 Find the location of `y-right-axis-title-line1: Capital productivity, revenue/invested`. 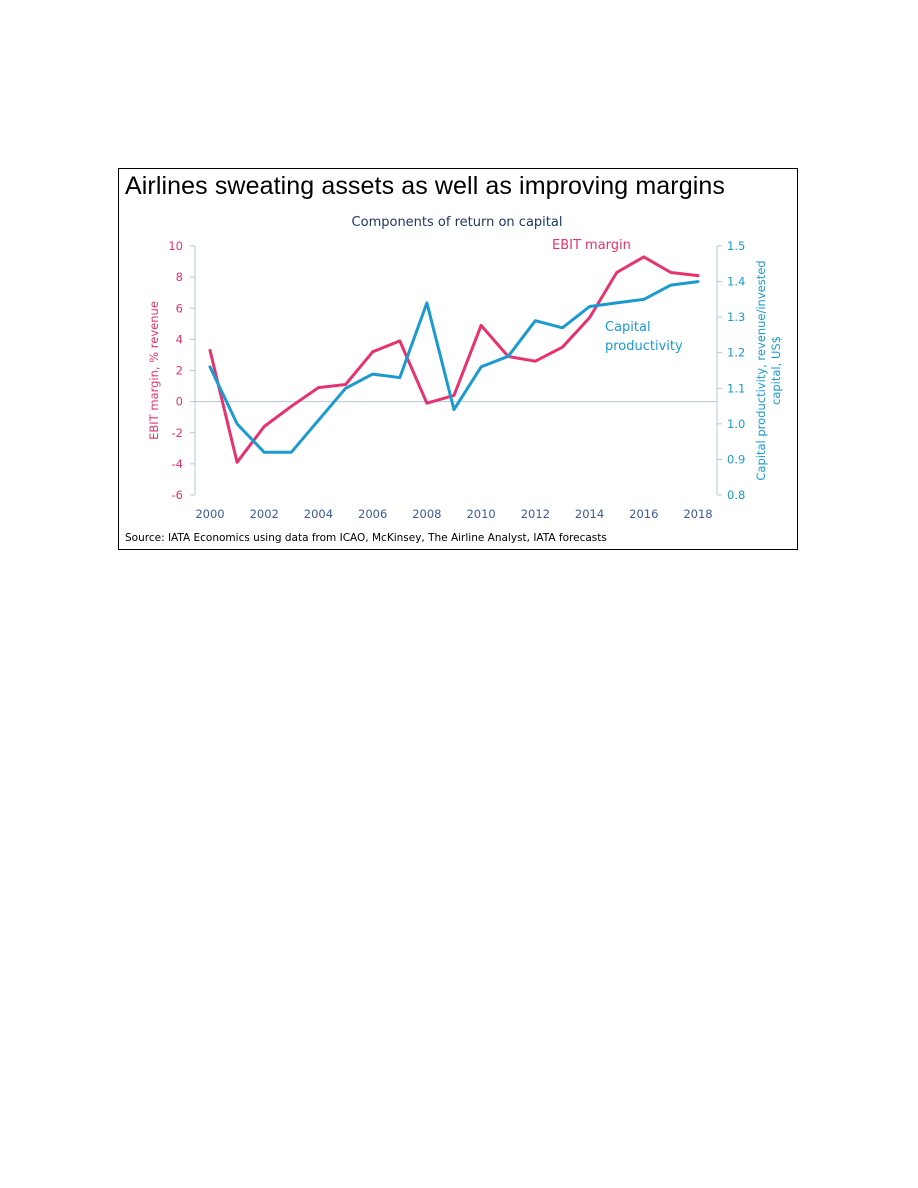

y-right-axis-title-line1: Capital productivity, revenue/invested is located at coordinates (761, 370).